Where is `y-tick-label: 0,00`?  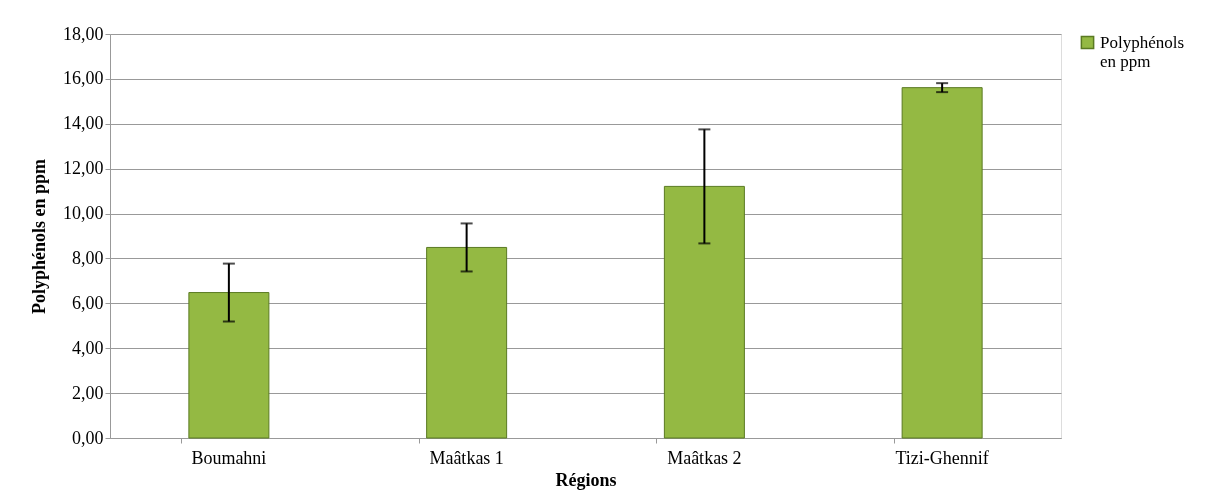 y-tick-label: 0,00 is located at coordinates (88, 437).